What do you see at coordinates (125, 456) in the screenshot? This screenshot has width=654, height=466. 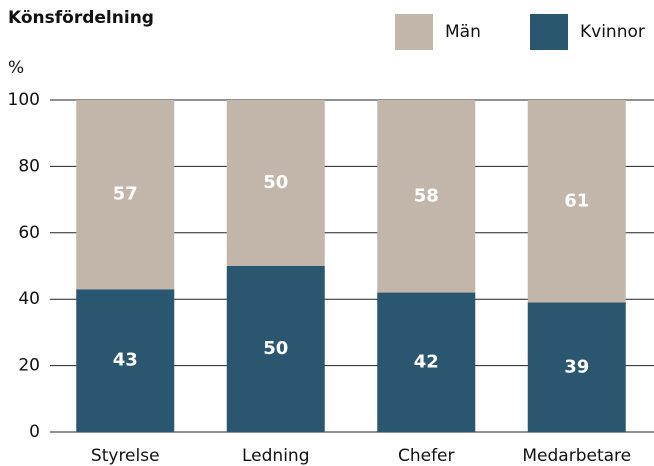 I see `x-tick-label: Styrelse` at bounding box center [125, 456].